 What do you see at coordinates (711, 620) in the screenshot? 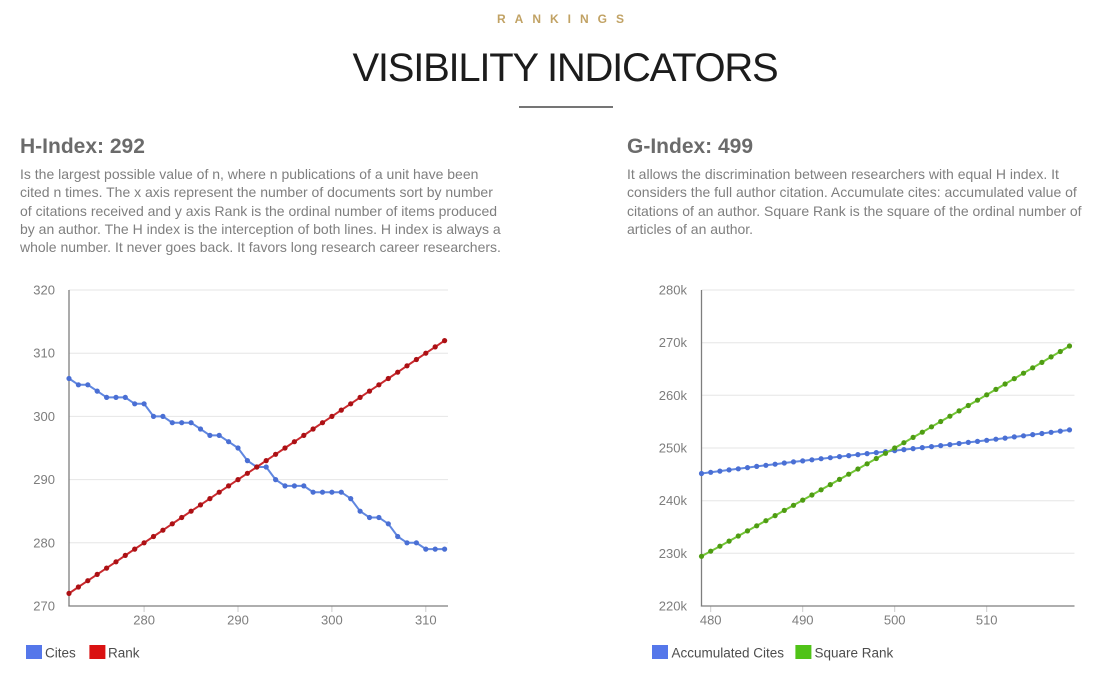
I see `svg-text: 480` at bounding box center [711, 620].